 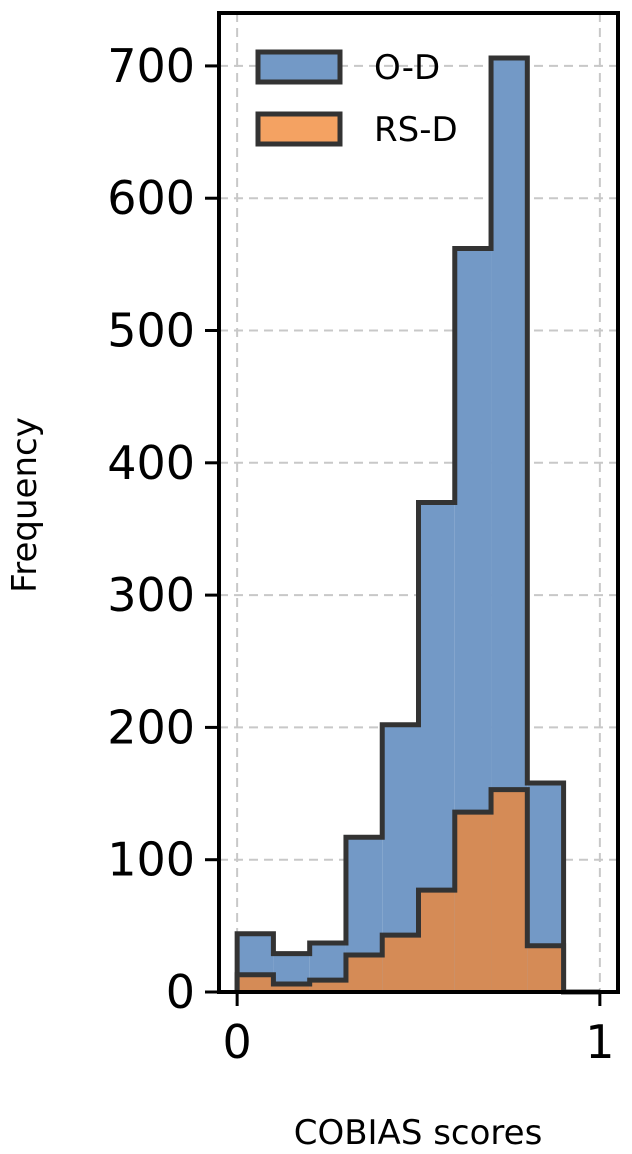 I want to click on legend-label: RS-D, so click(x=416, y=130).